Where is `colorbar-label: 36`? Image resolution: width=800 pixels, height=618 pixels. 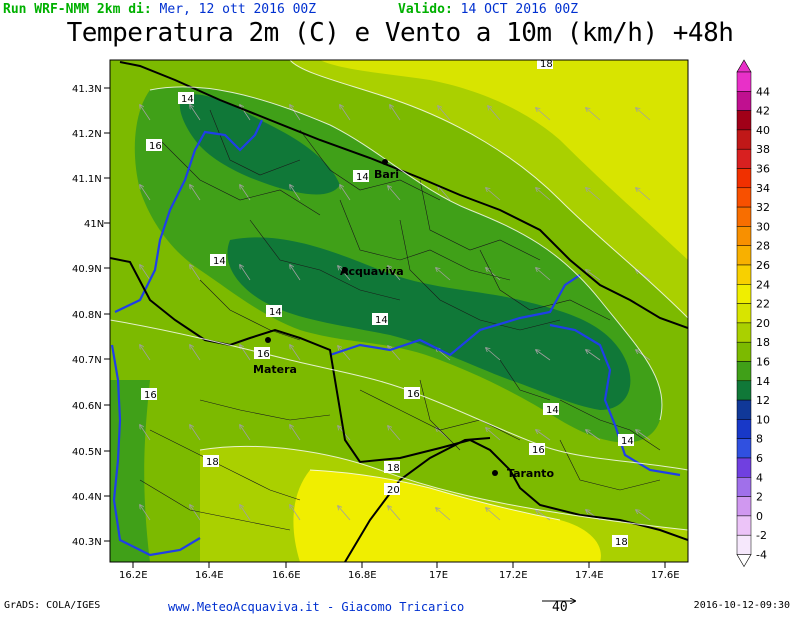 colorbar-label: 36 is located at coordinates (763, 169).